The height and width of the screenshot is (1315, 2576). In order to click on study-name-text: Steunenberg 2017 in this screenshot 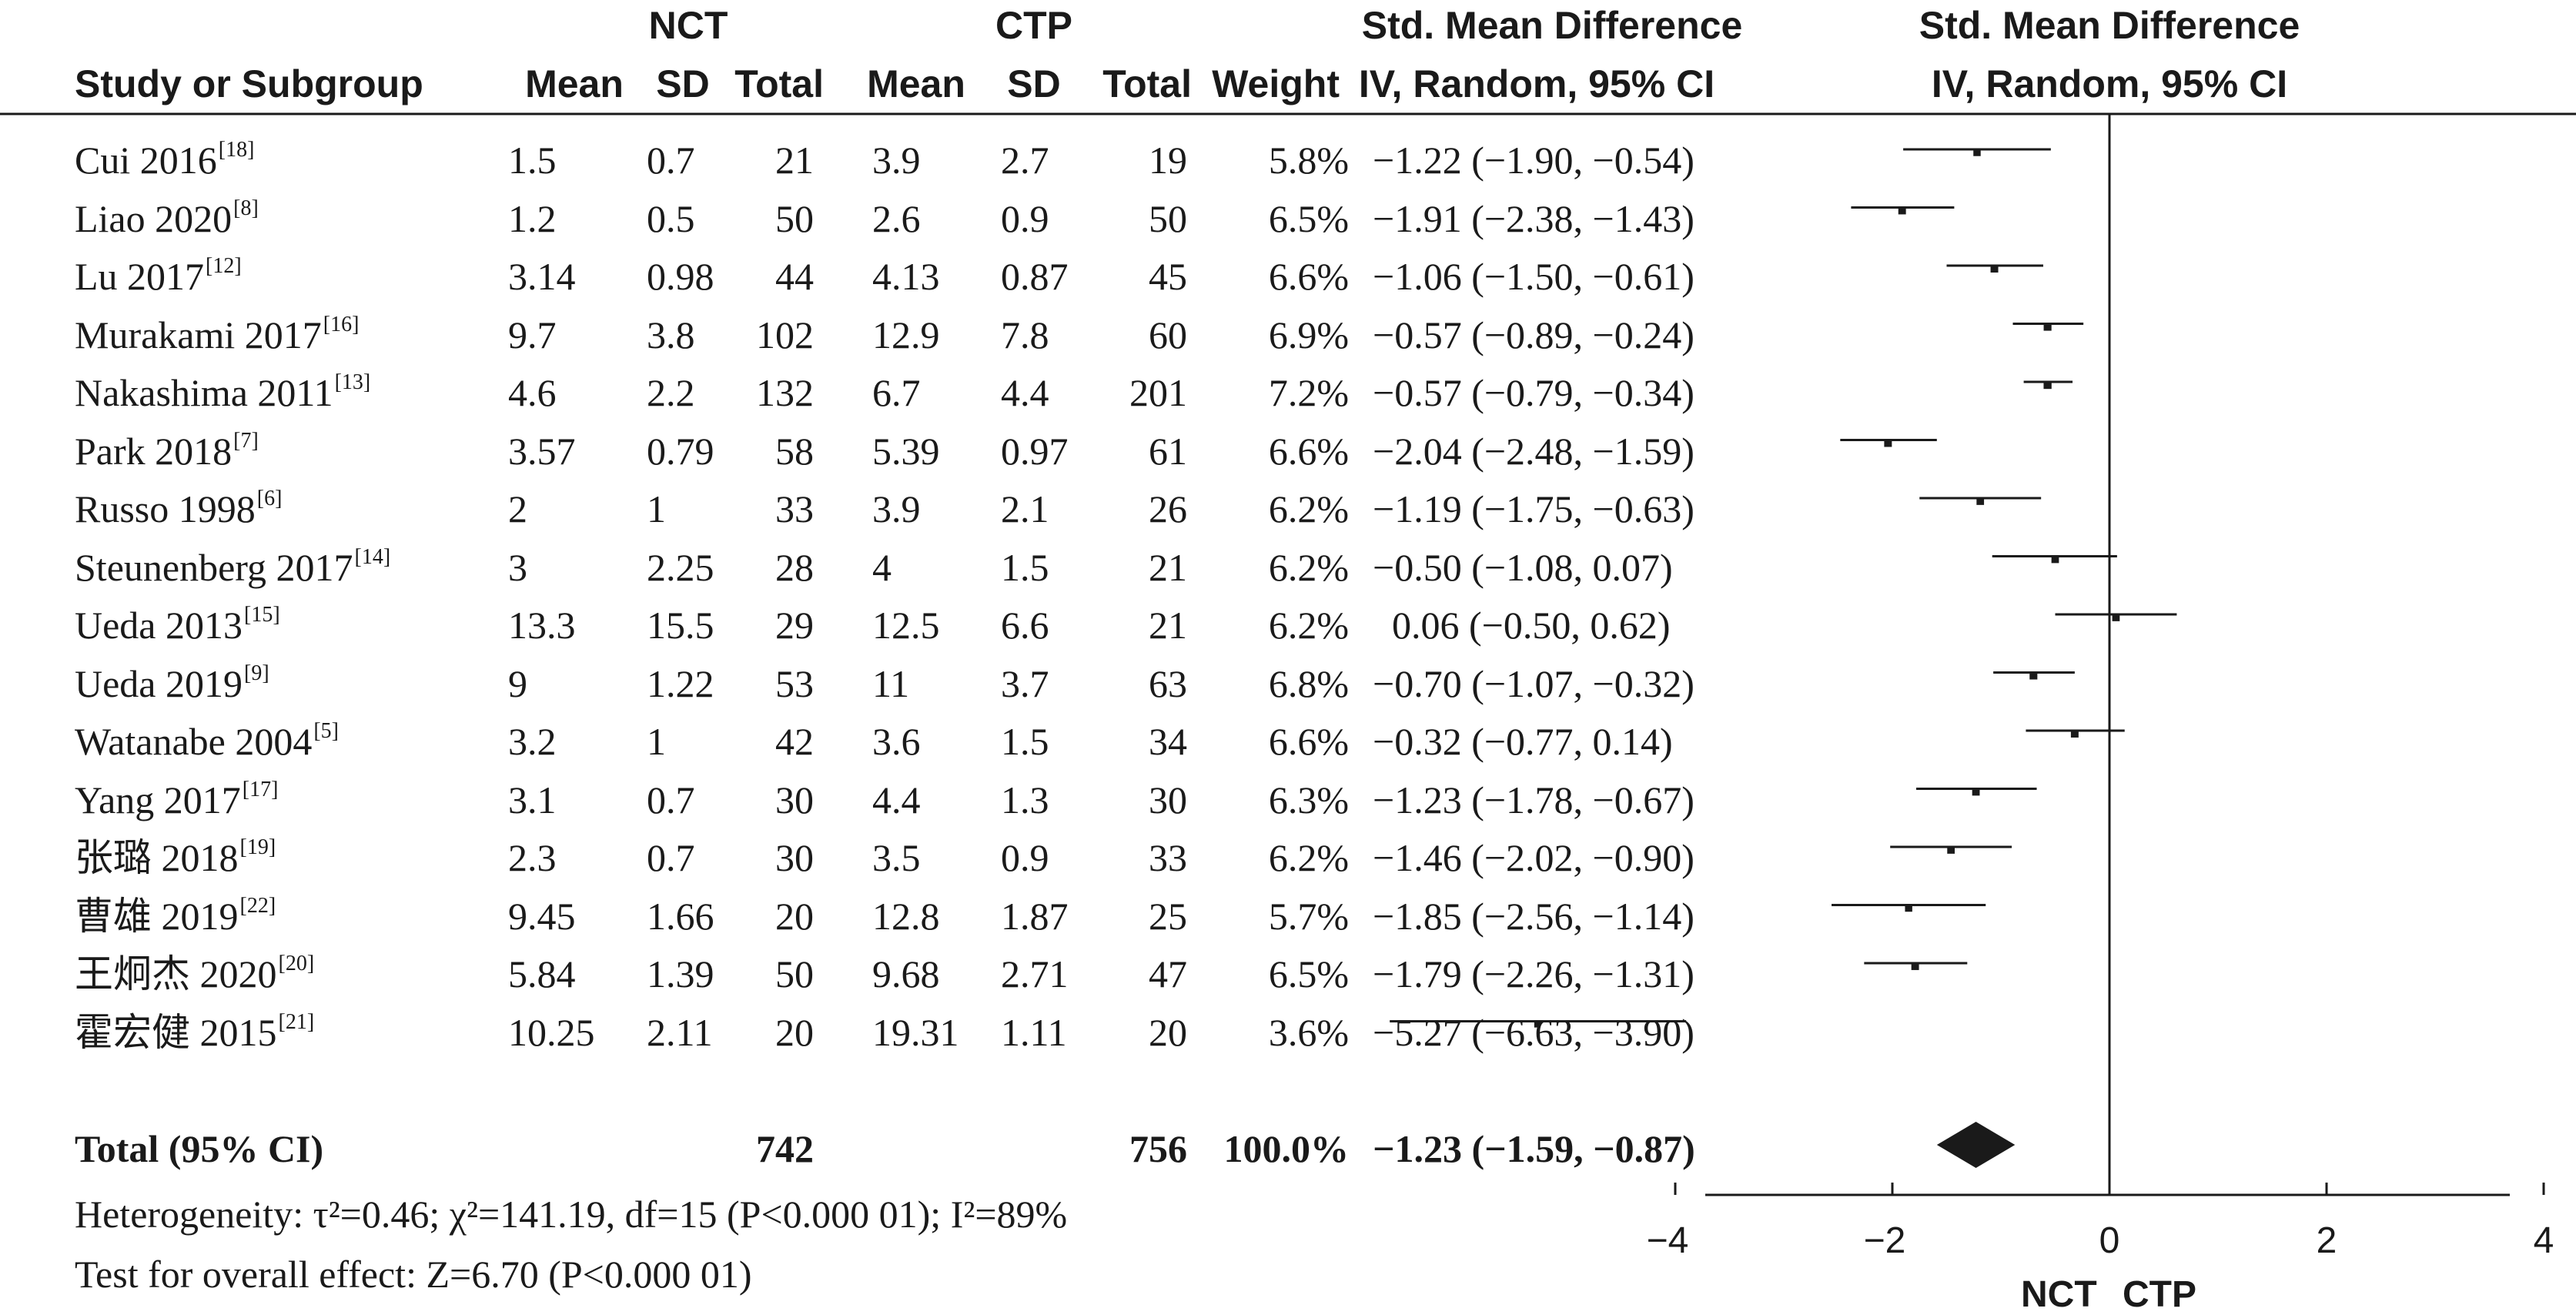, I will do `click(214, 567)`.